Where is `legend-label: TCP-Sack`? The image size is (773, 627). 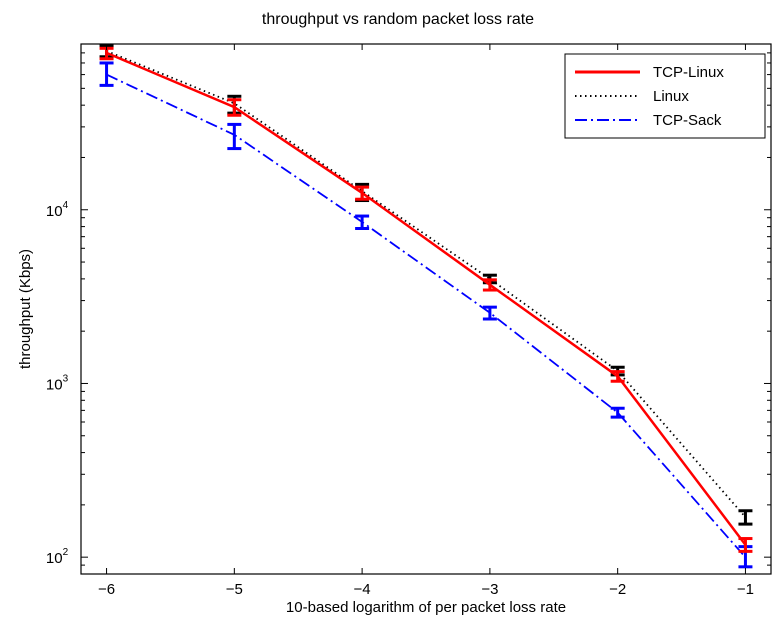
legend-label: TCP-Sack is located at coordinates (687, 120).